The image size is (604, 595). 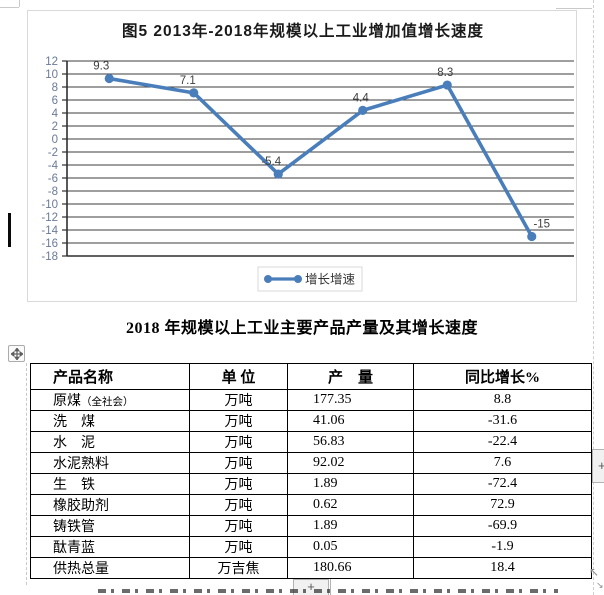 I want to click on table-row: 水泥熟料 万吨 92.02 7.6, so click(x=311, y=463).